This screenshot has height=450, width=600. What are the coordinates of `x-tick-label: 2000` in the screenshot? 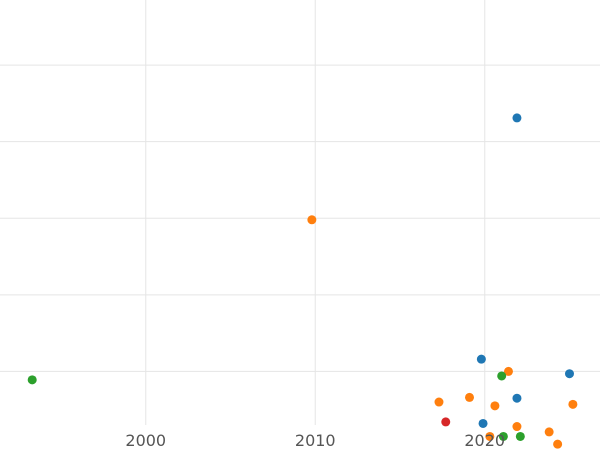 It's located at (145, 440).